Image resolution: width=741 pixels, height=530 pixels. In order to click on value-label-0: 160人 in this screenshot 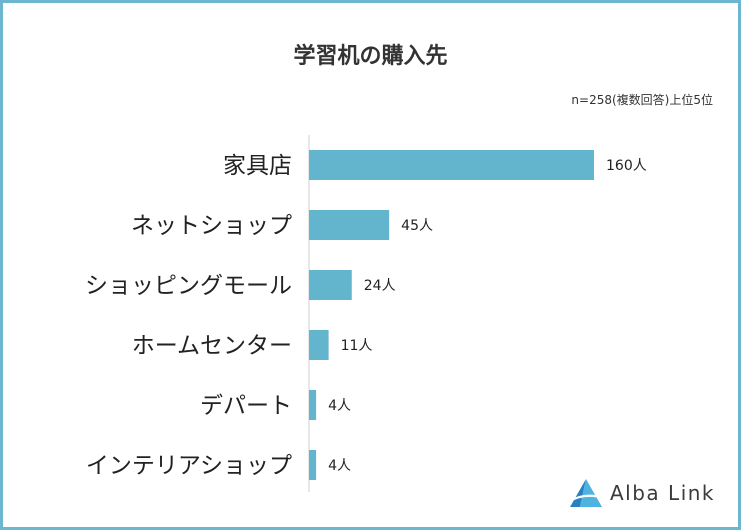, I will do `click(626, 166)`.